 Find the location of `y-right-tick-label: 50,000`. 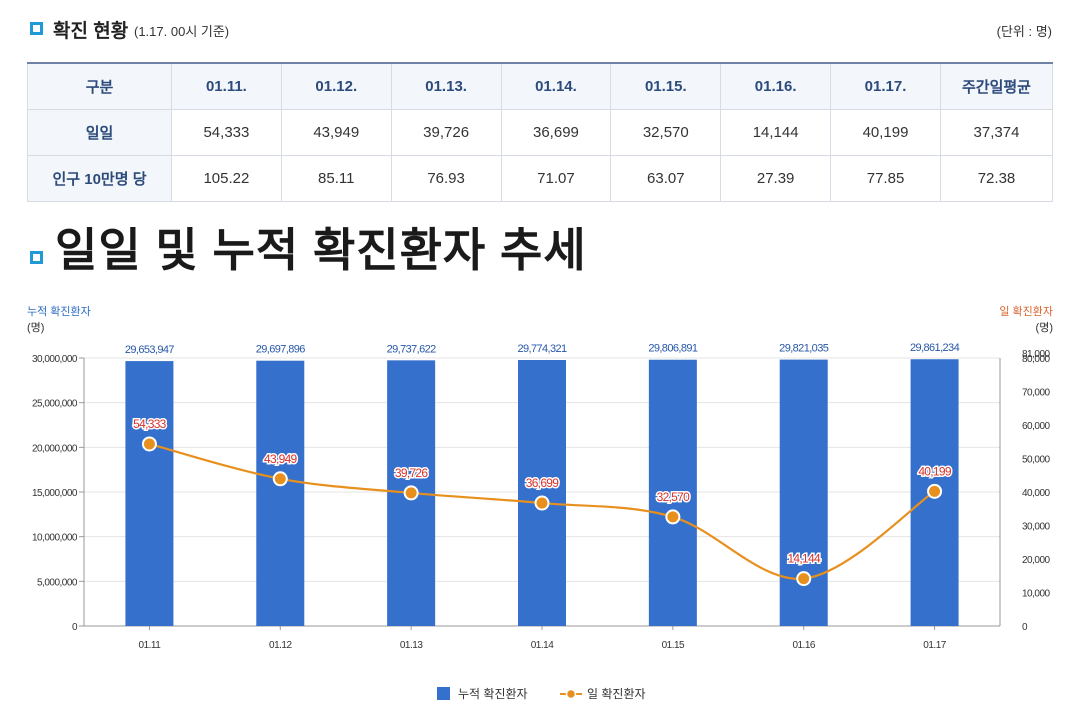

y-right-tick-label: 50,000 is located at coordinates (1036, 460).